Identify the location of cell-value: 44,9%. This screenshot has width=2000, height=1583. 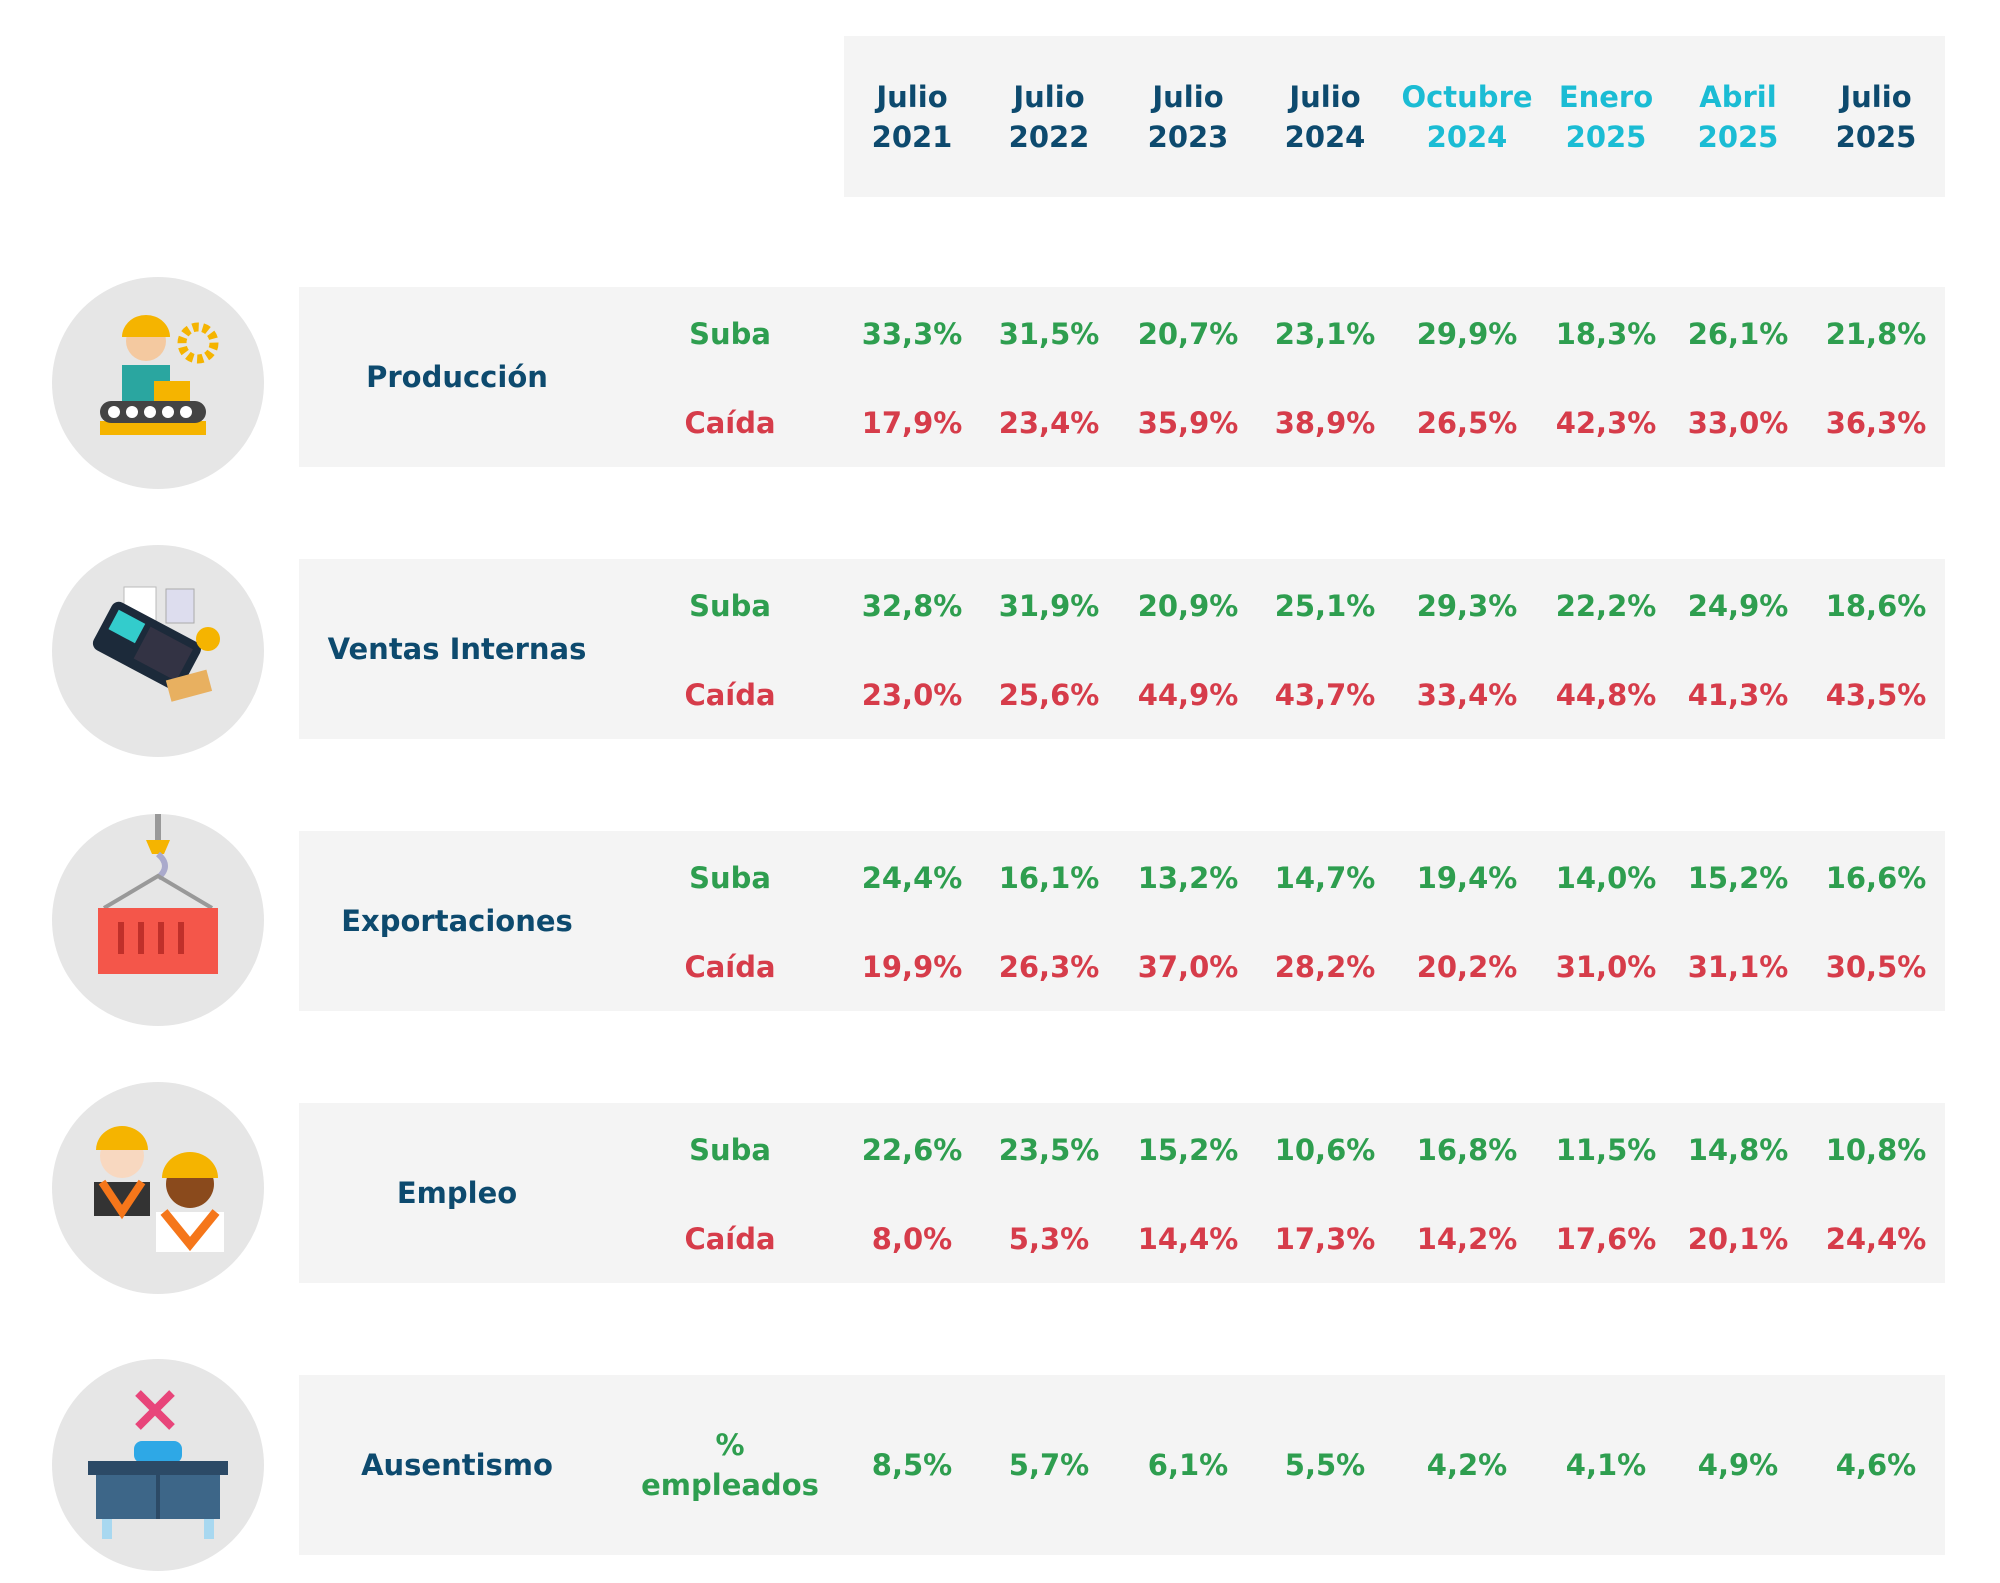
(1188, 695).